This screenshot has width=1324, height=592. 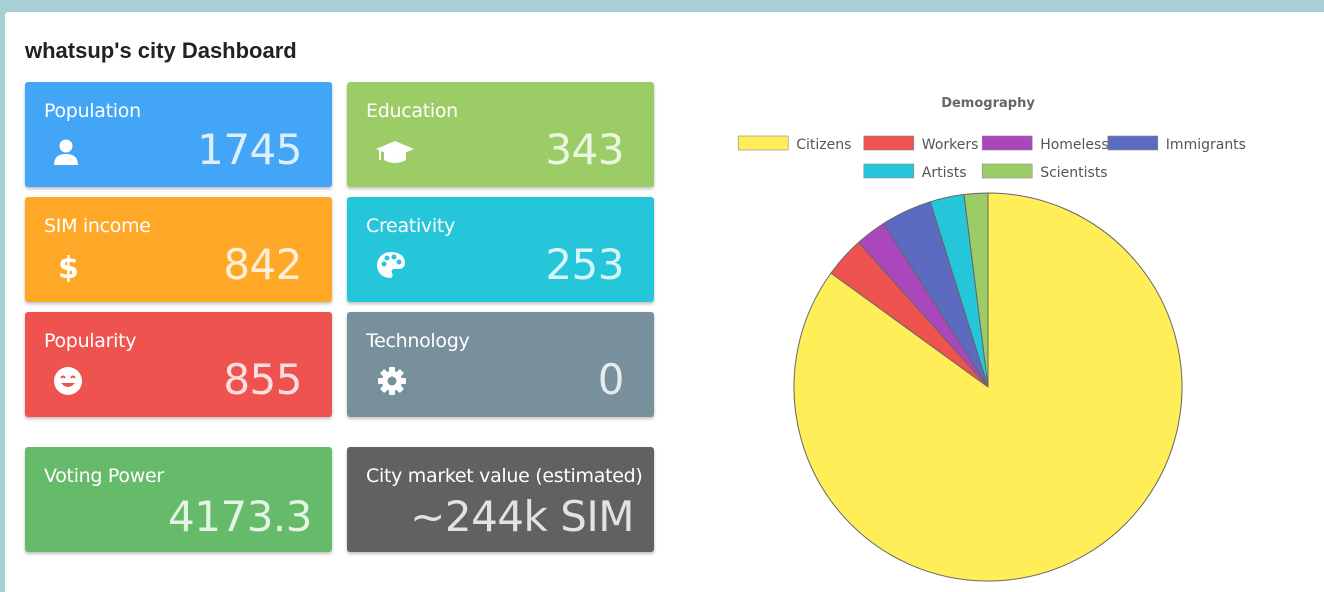 I want to click on legend-swatch-citizens, so click(x=763, y=143).